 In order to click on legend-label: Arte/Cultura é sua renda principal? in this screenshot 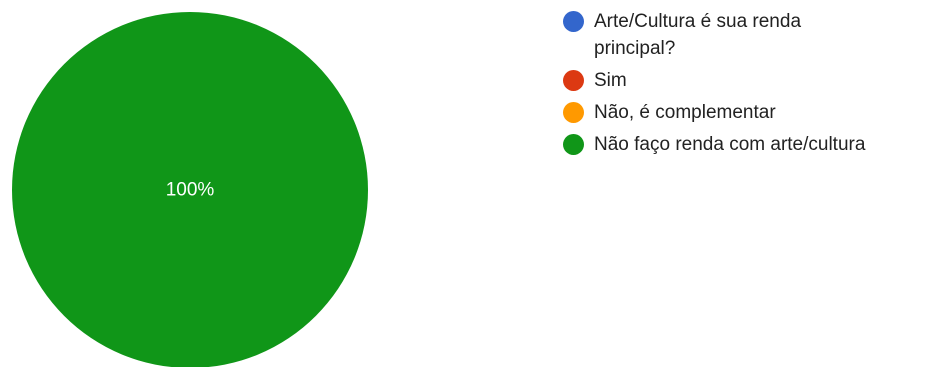, I will do `click(698, 35)`.